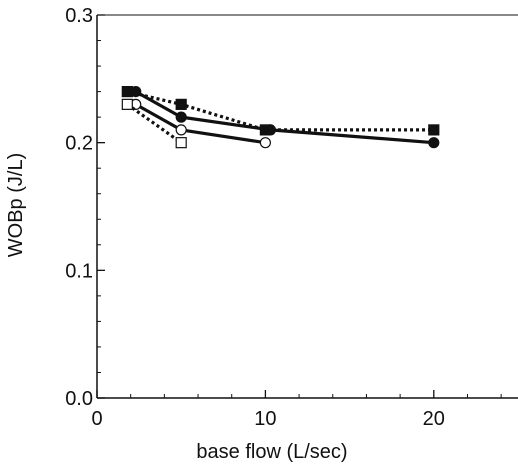 The image size is (518, 465). I want to click on y-tick-label: 0.1, so click(79, 271).